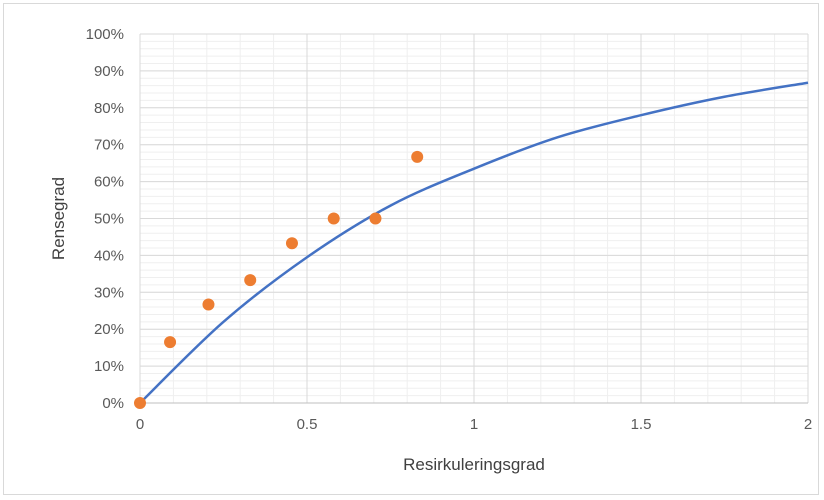  I want to click on x-tick-label: 0, so click(140, 424).